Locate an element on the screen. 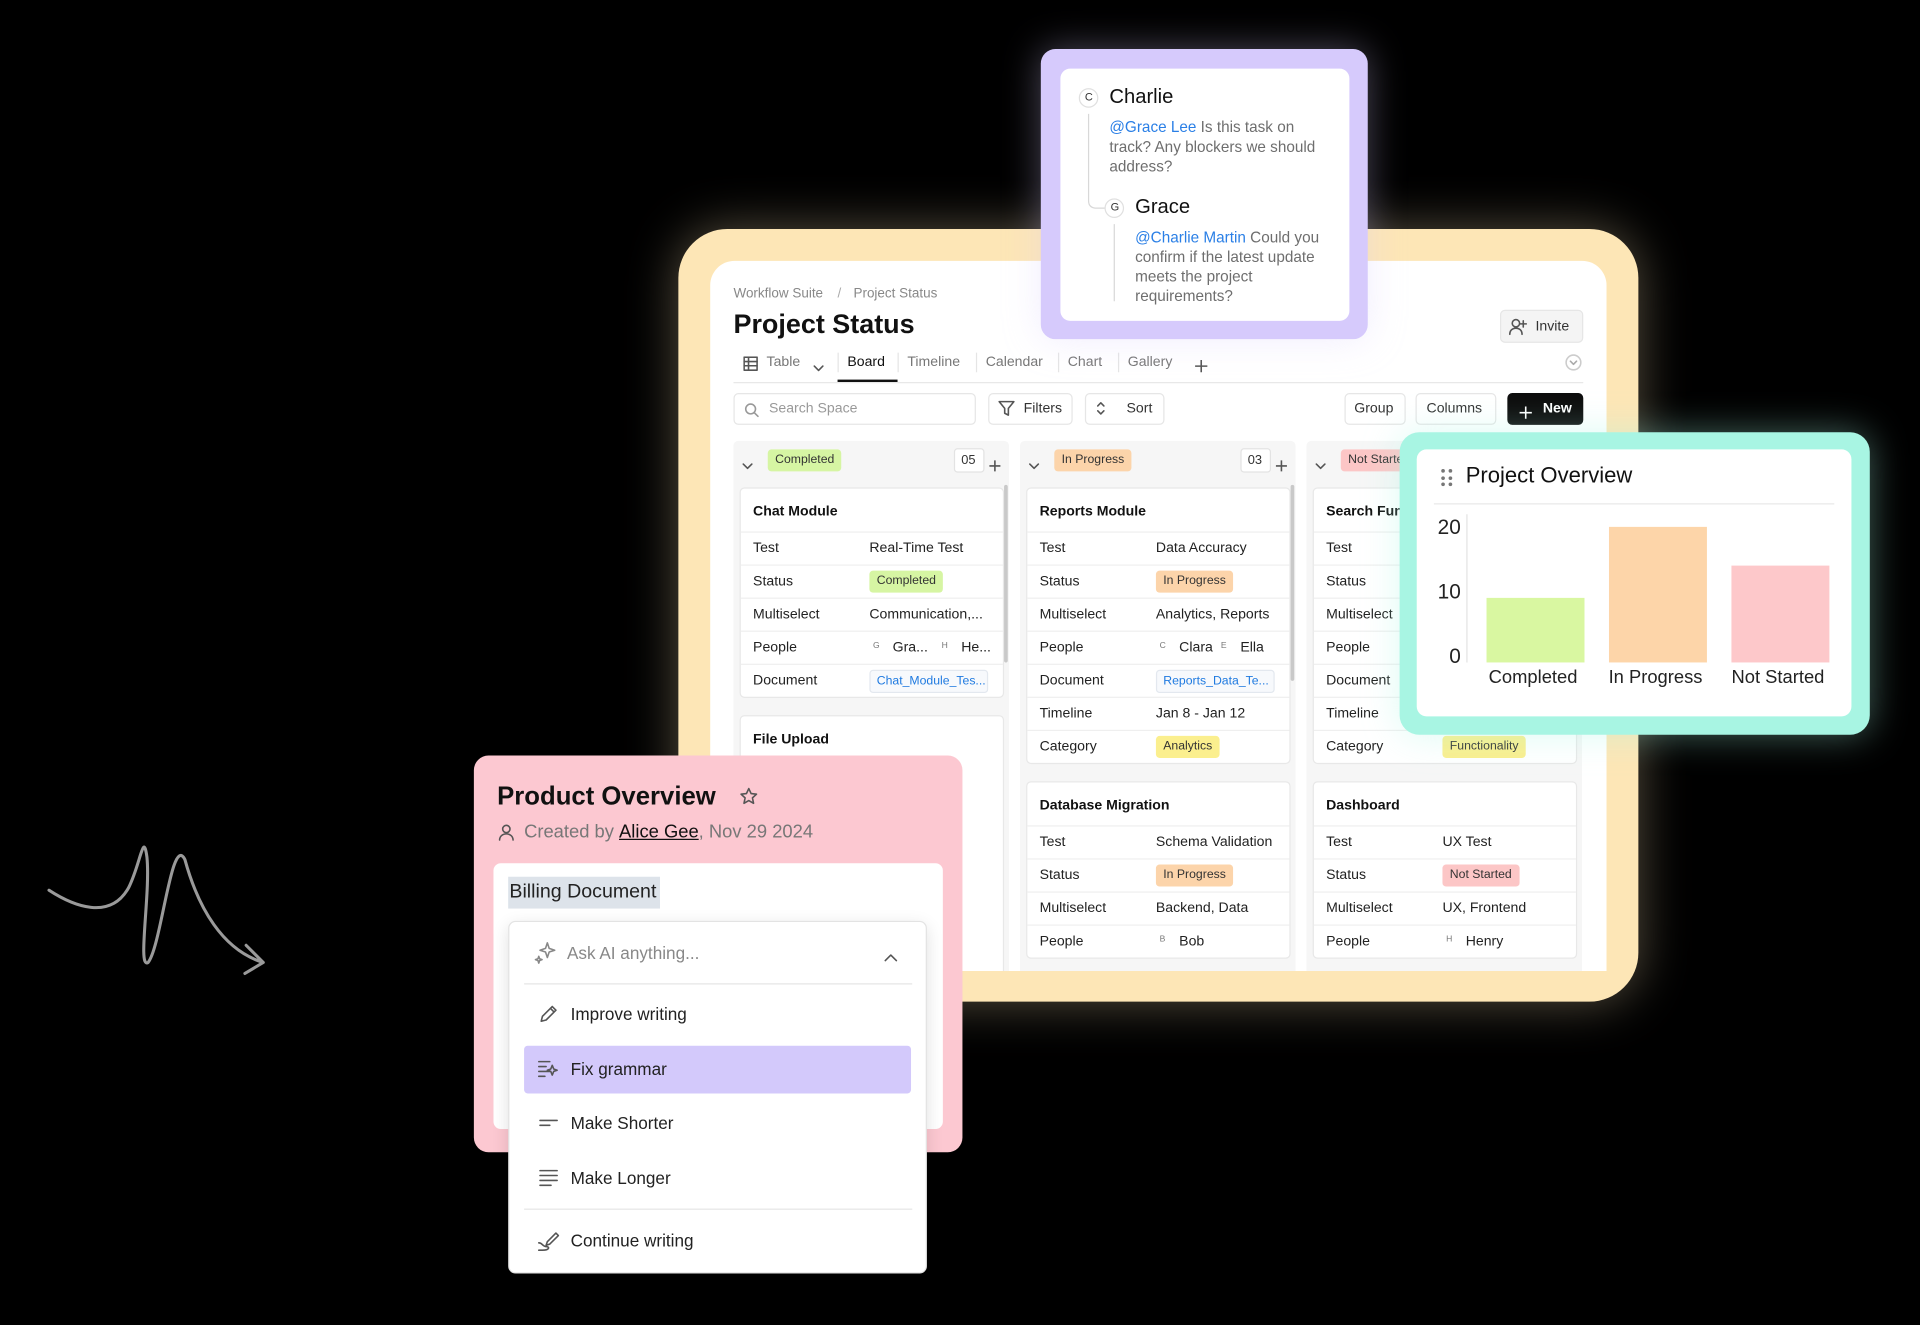 The height and width of the screenshot is (1325, 1920). toolbar-label: Columns is located at coordinates (1454, 408).